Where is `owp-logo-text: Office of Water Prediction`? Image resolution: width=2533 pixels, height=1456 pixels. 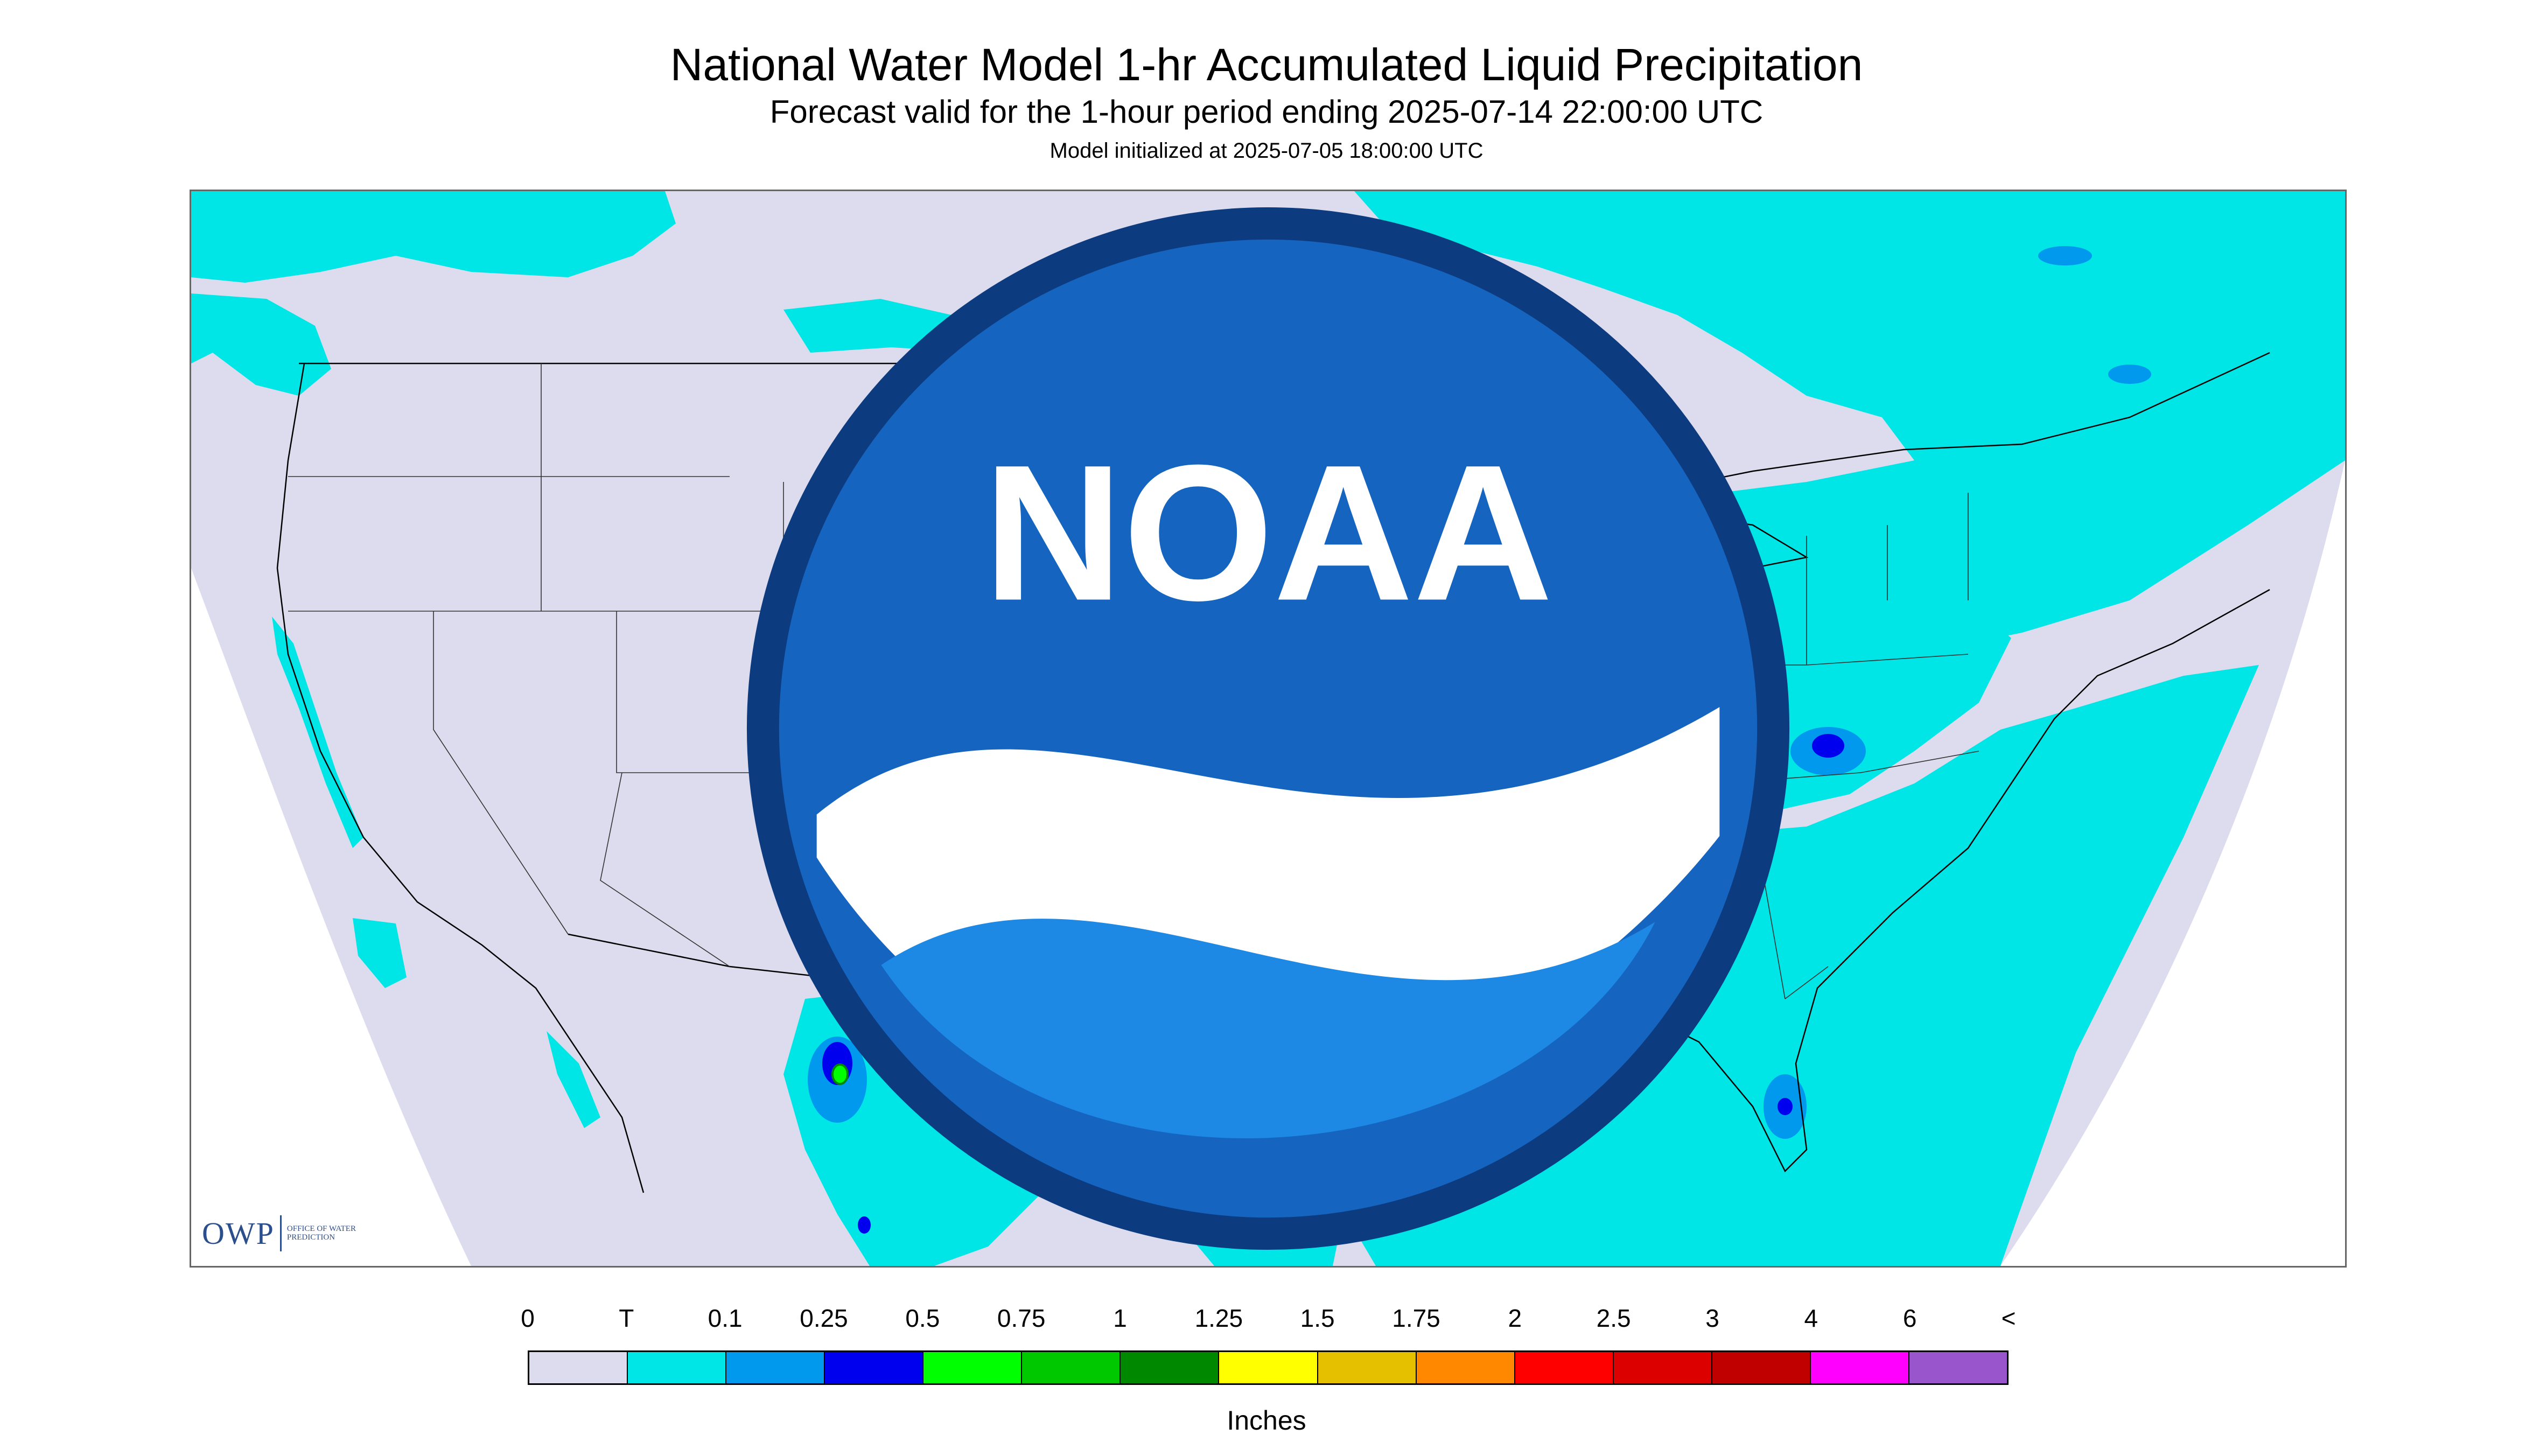
owp-logo-text: Office of Water Prediction is located at coordinates (321, 1233).